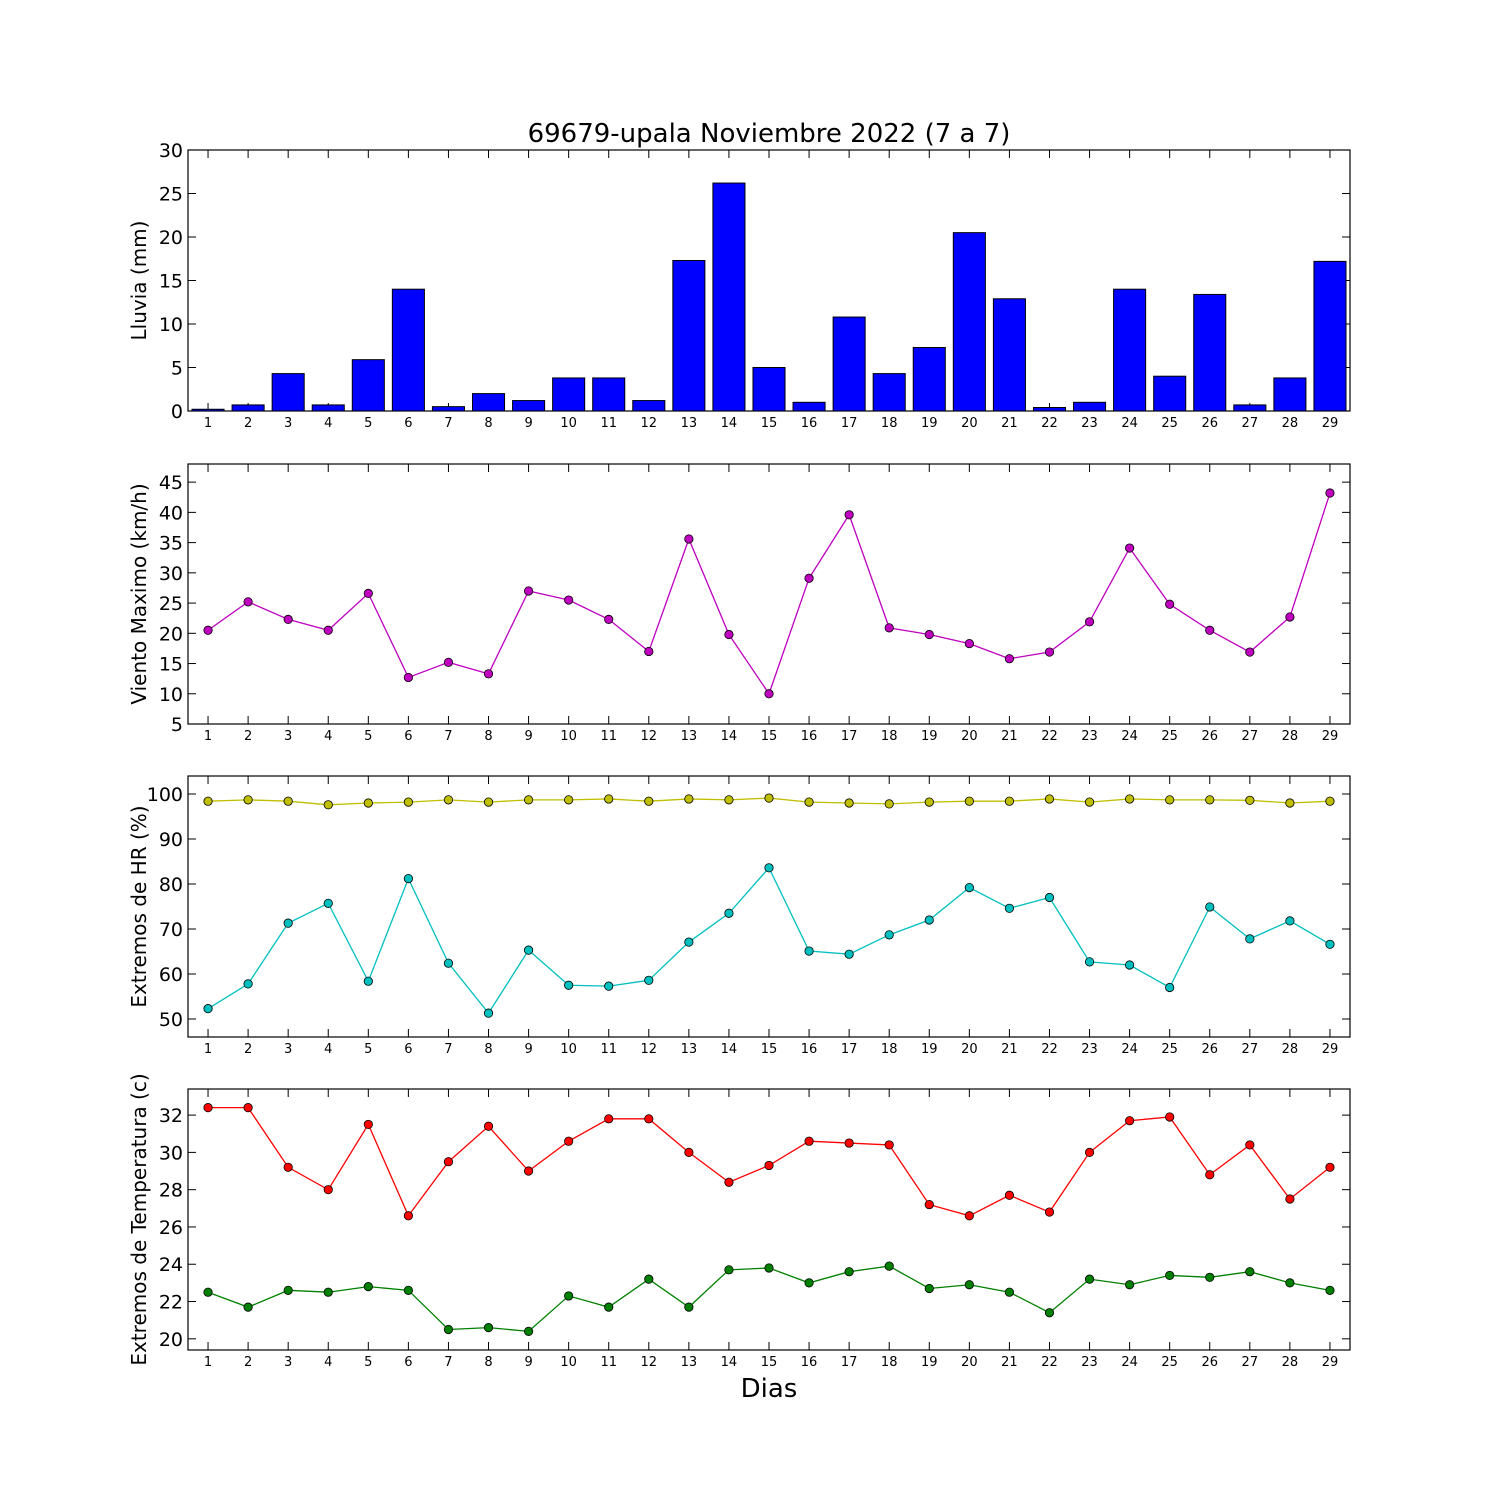 This screenshot has height=1500, width=1500. I want to click on plot-frame, so click(769, 1219).